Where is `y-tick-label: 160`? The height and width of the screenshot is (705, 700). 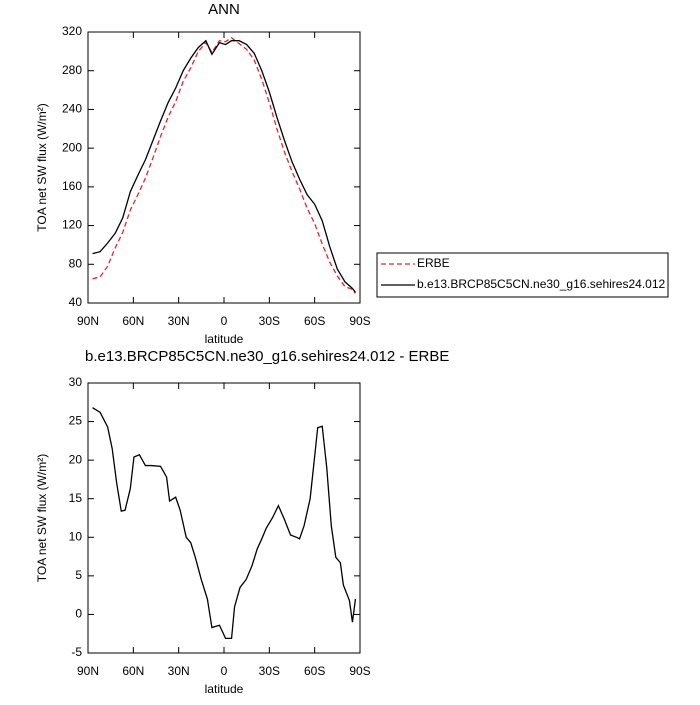 y-tick-label: 160 is located at coordinates (72, 186).